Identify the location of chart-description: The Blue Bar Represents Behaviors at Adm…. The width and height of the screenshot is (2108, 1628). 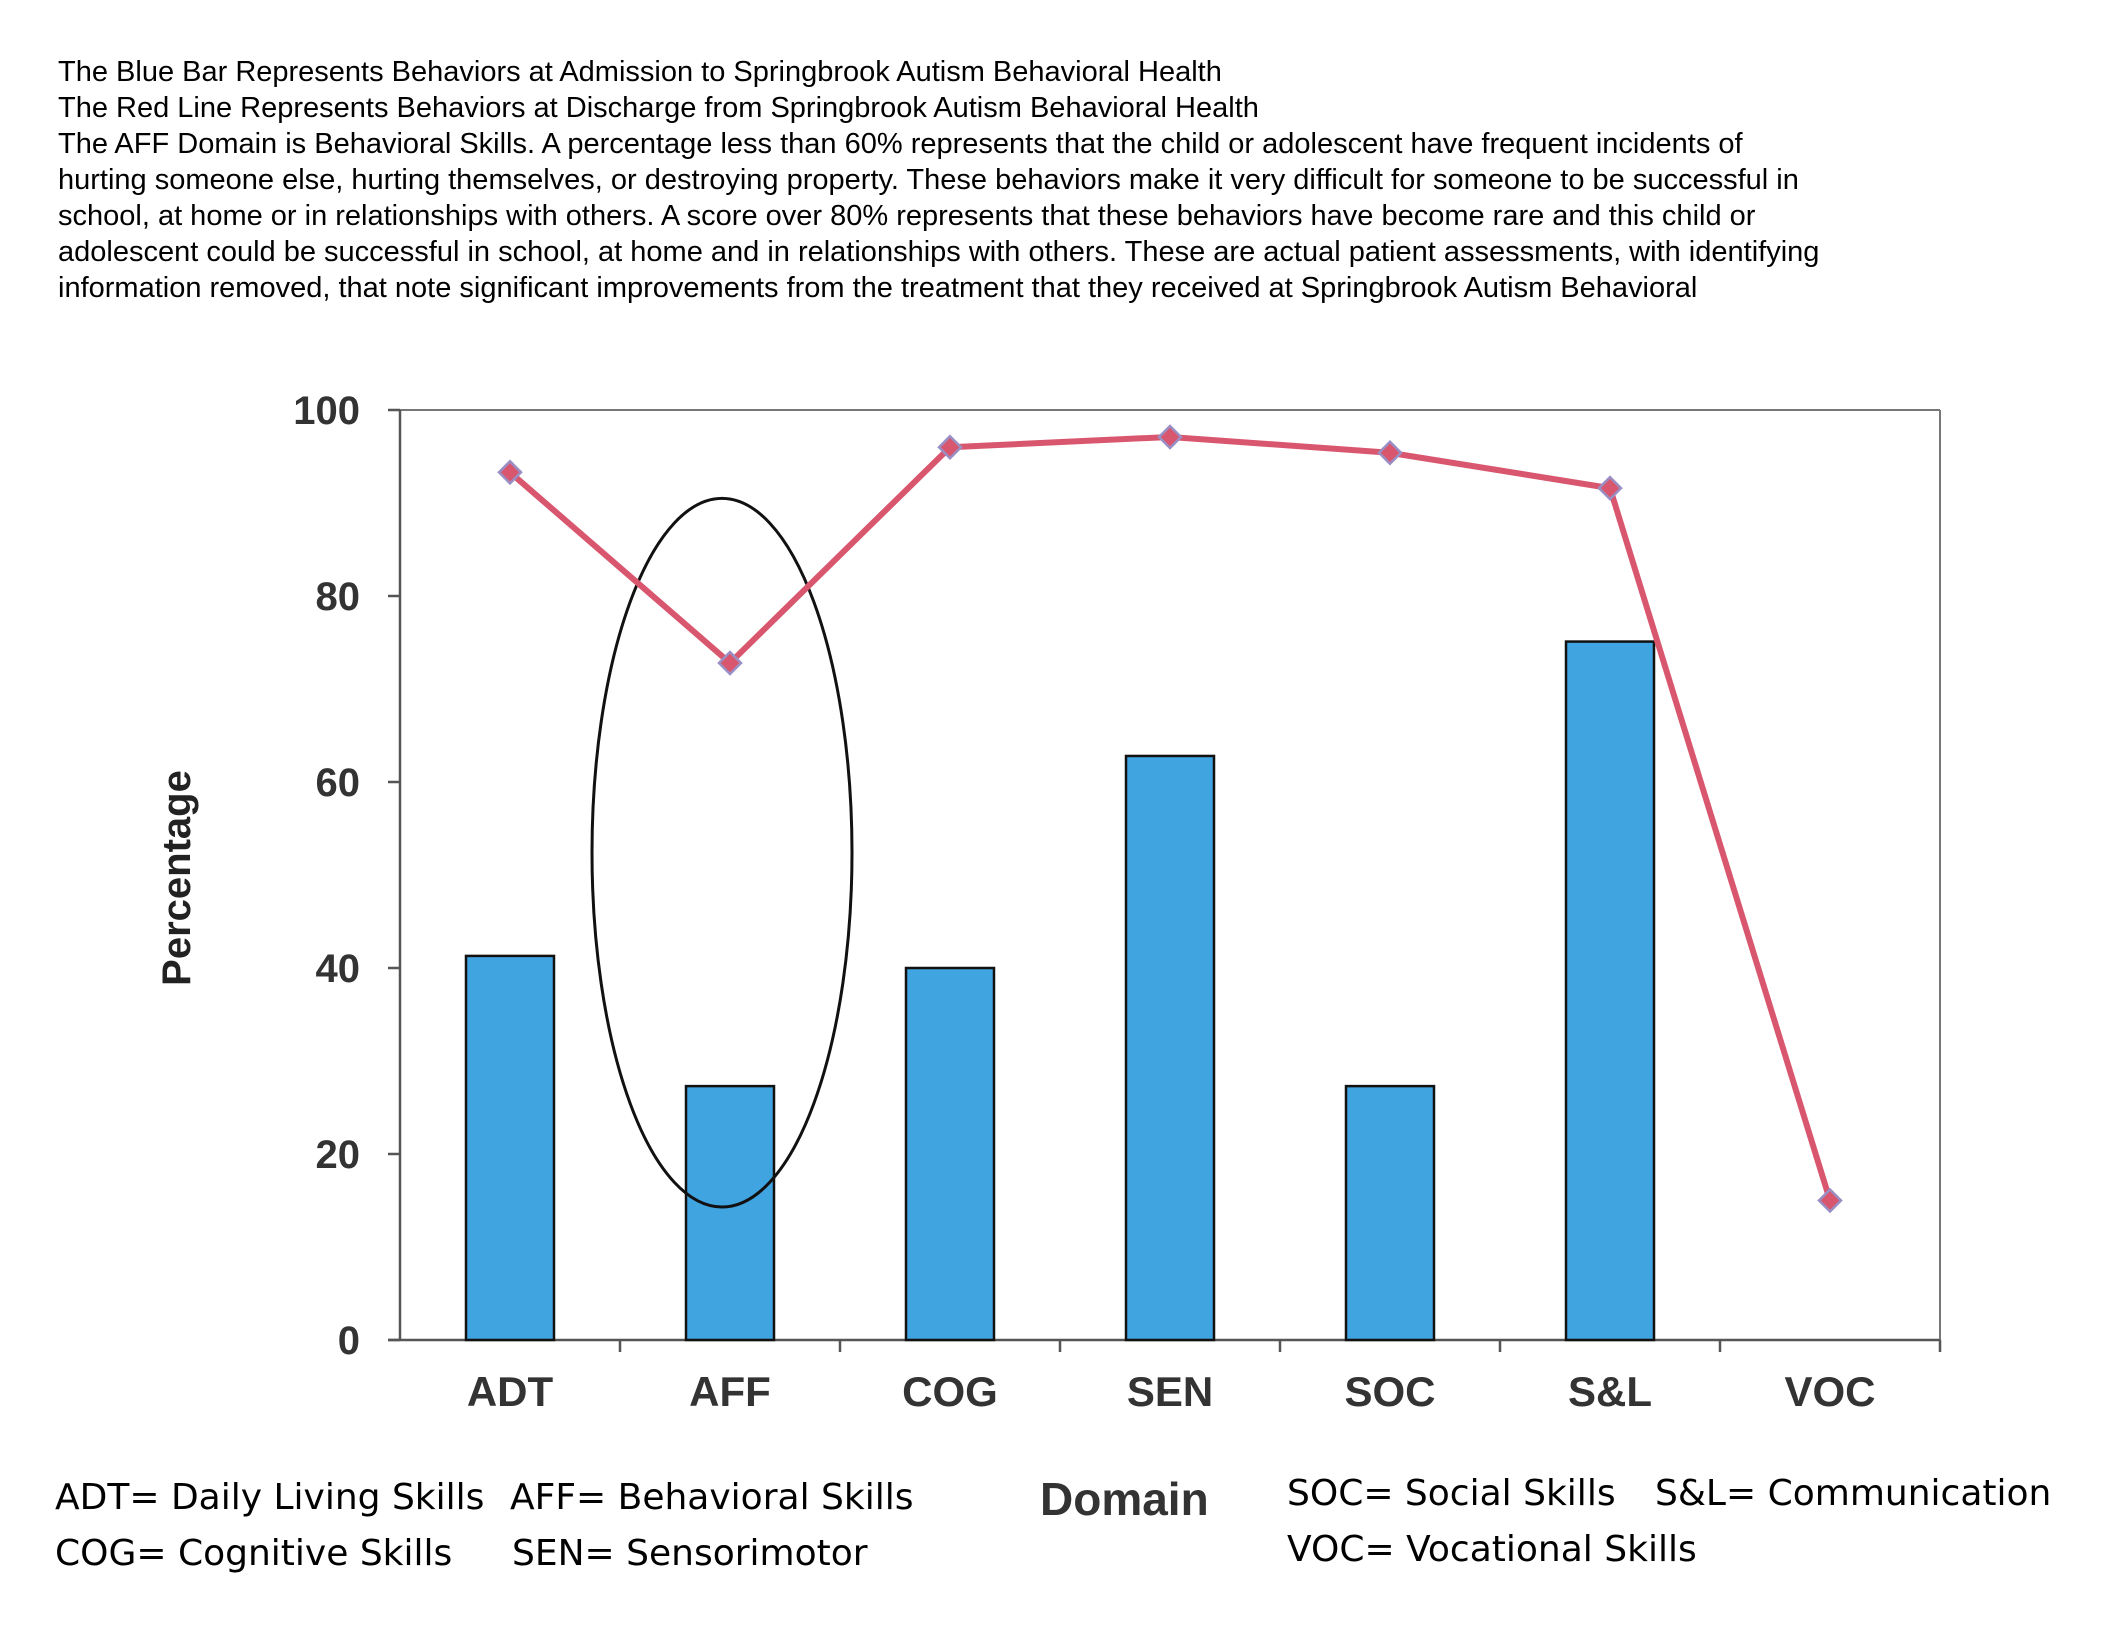
(1058, 180).